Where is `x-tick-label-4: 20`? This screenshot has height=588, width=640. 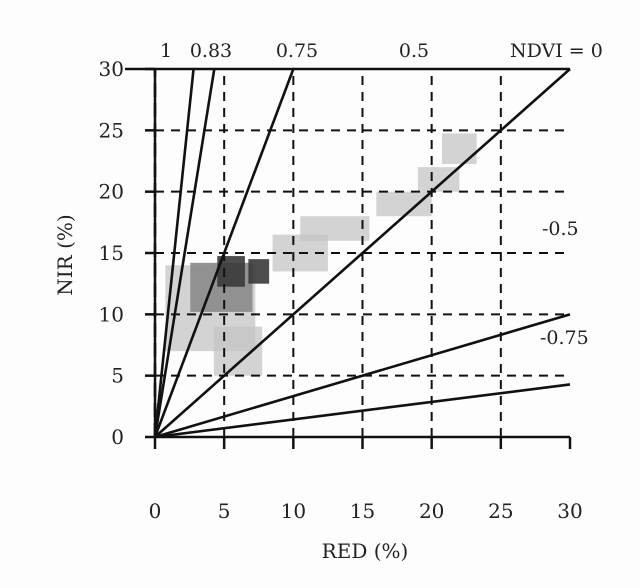
x-tick-label-4: 20 is located at coordinates (431, 511).